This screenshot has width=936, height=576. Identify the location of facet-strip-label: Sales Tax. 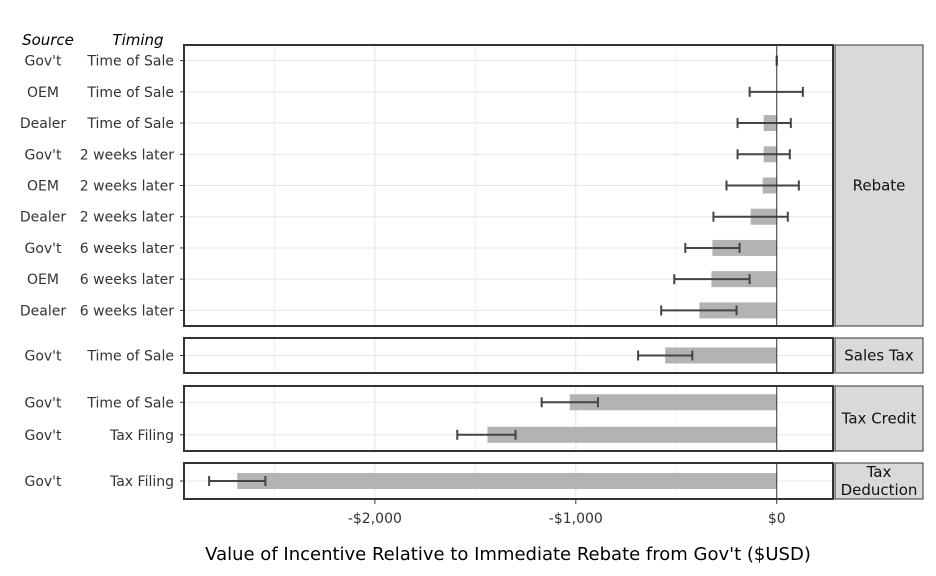
(879, 356).